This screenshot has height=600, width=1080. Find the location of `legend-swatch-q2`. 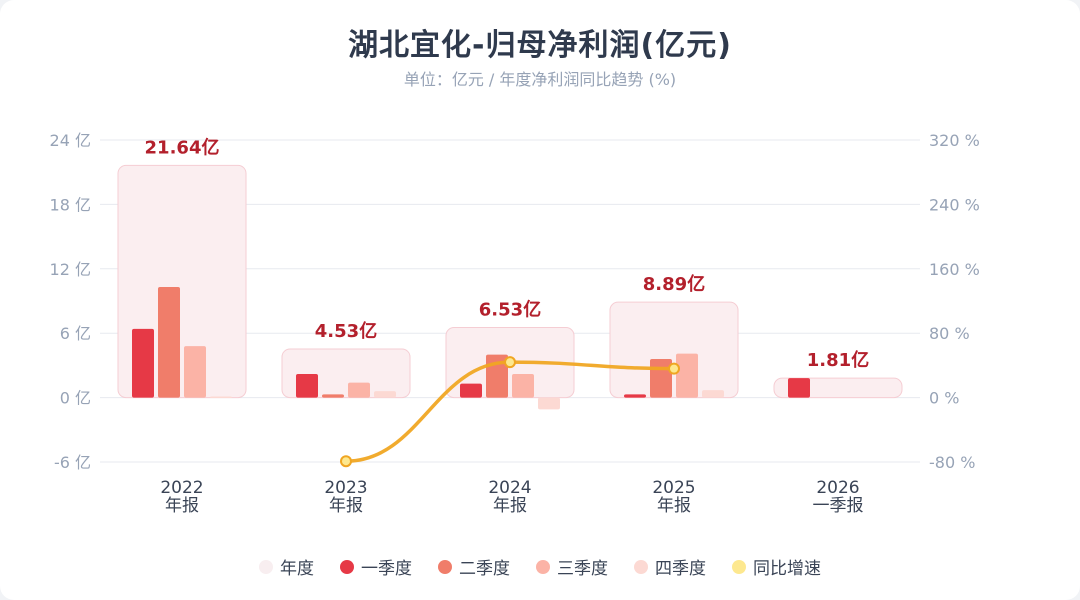

legend-swatch-q2 is located at coordinates (445, 566).